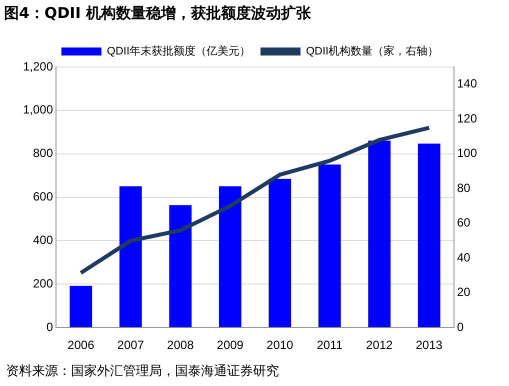 This screenshot has height=386, width=509. Describe the element at coordinates (463, 257) in the screenshot. I see `y2-tick-label: 40` at that location.